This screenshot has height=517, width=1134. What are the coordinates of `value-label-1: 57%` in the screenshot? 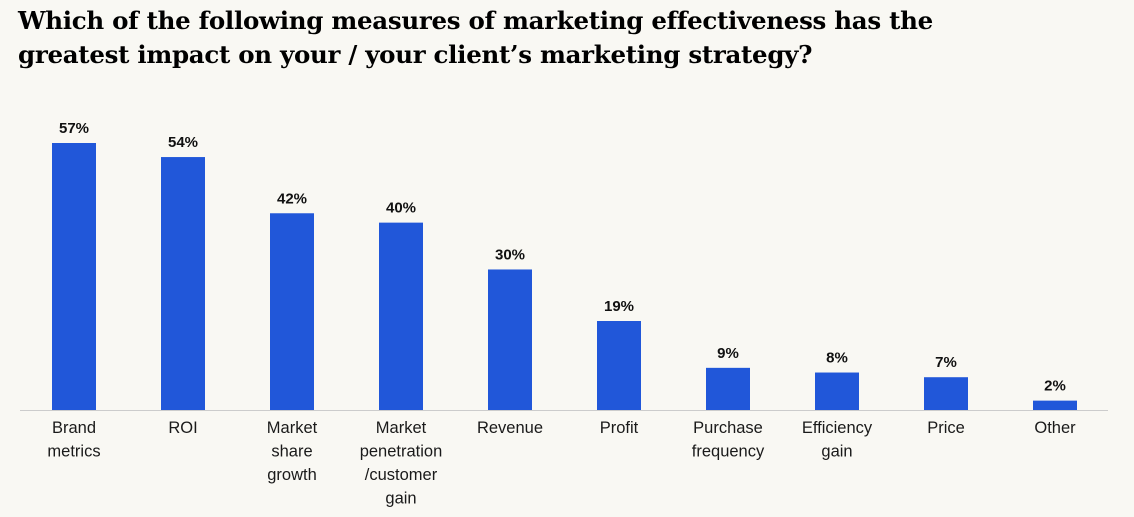 It's located at (74, 128).